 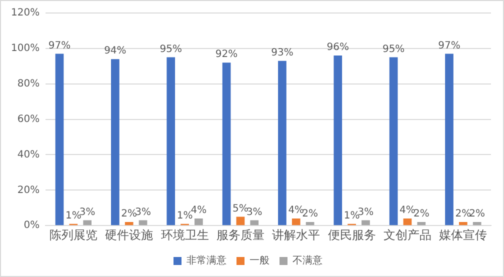 I want to click on y-tick-label: 60%, so click(x=28, y=119).